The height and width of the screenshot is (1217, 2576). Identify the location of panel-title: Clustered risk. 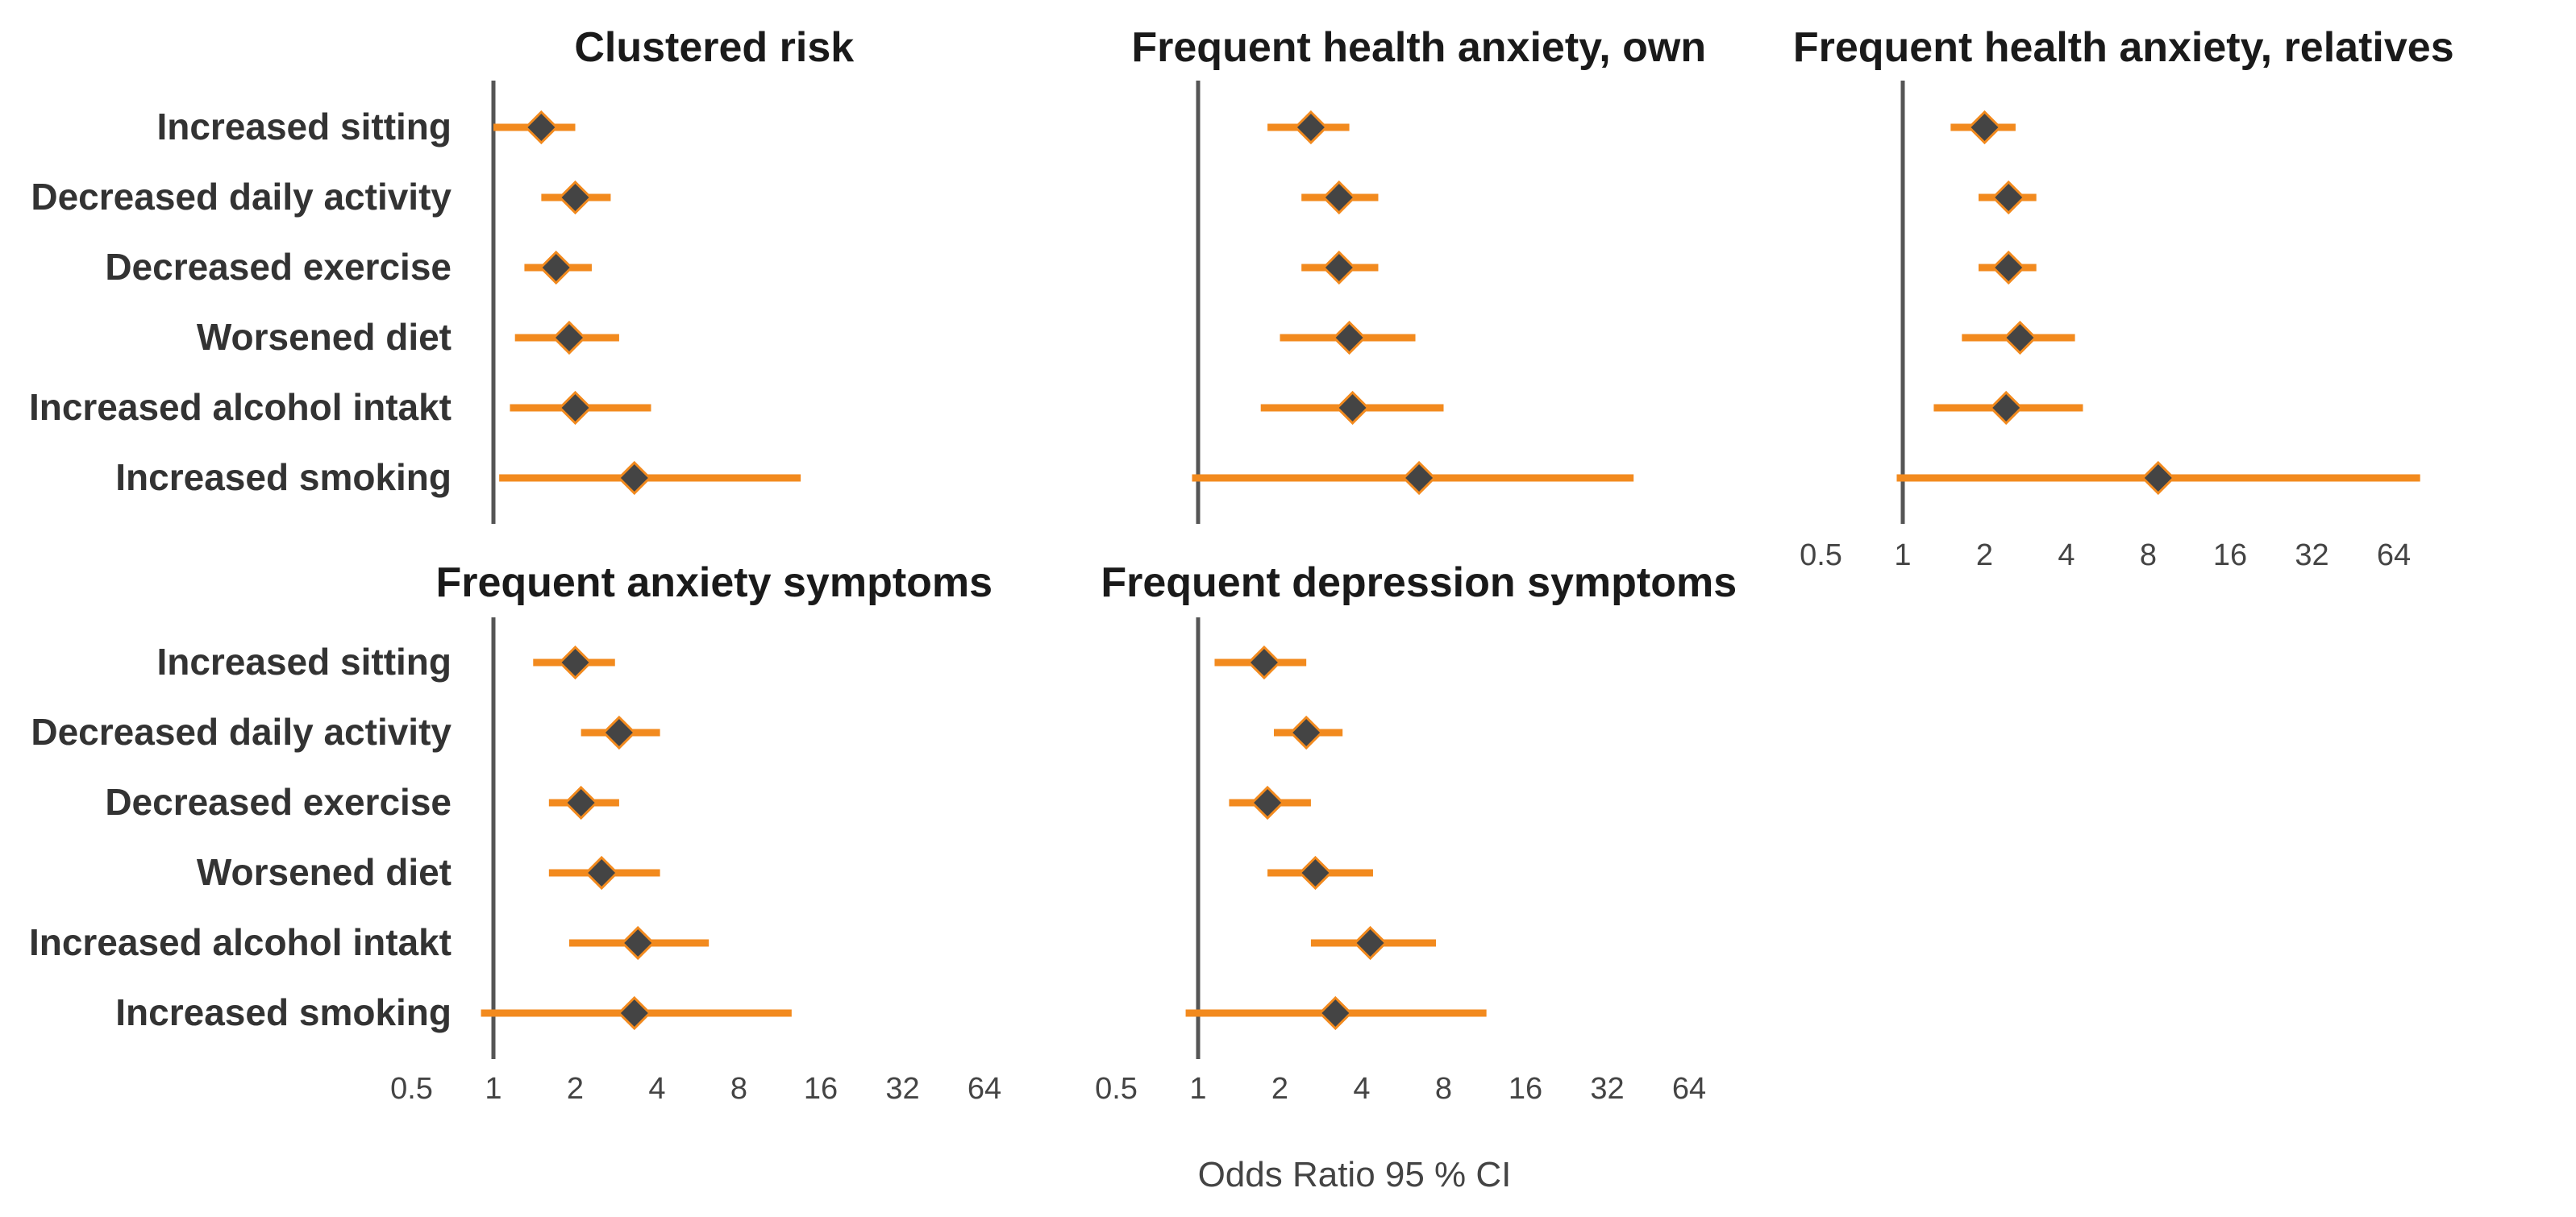
(714, 47).